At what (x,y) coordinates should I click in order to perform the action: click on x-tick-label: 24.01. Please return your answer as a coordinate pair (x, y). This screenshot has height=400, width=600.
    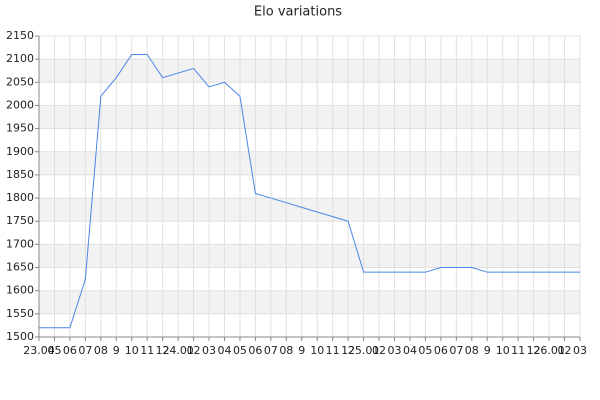
    Looking at the image, I should click on (178, 350).